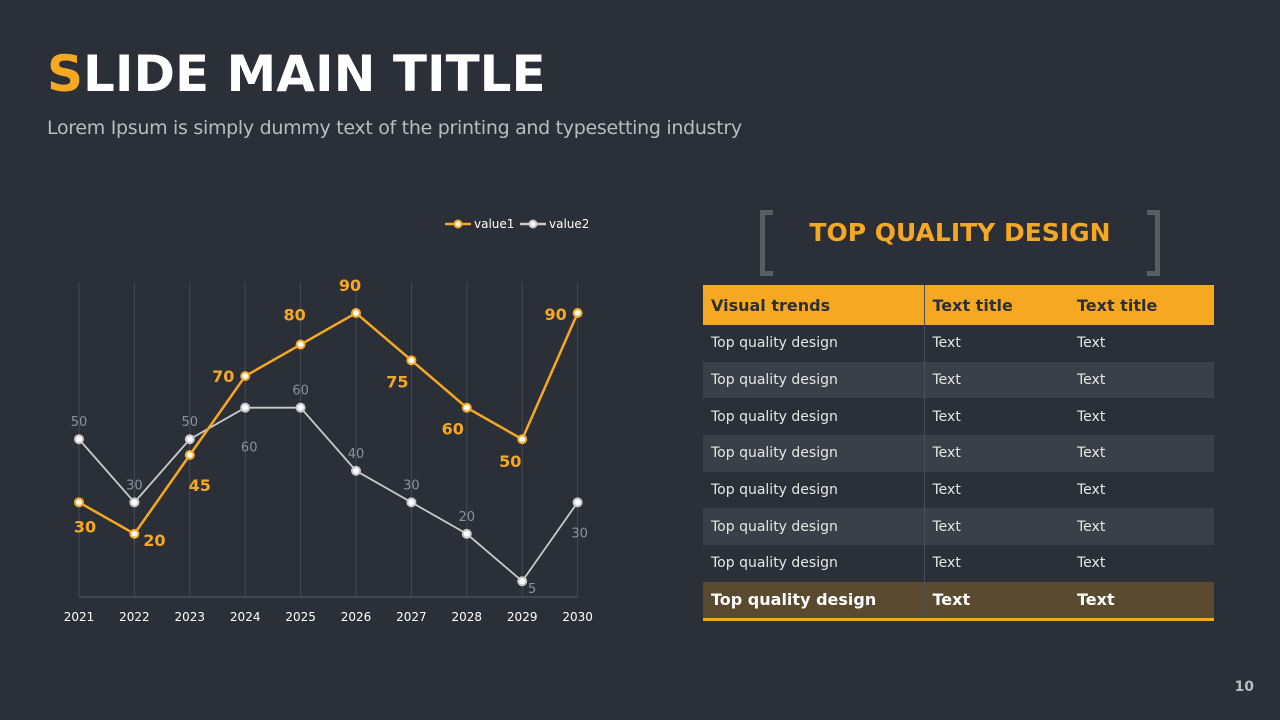  What do you see at coordinates (458, 224) in the screenshot?
I see `legend-marker-value1` at bounding box center [458, 224].